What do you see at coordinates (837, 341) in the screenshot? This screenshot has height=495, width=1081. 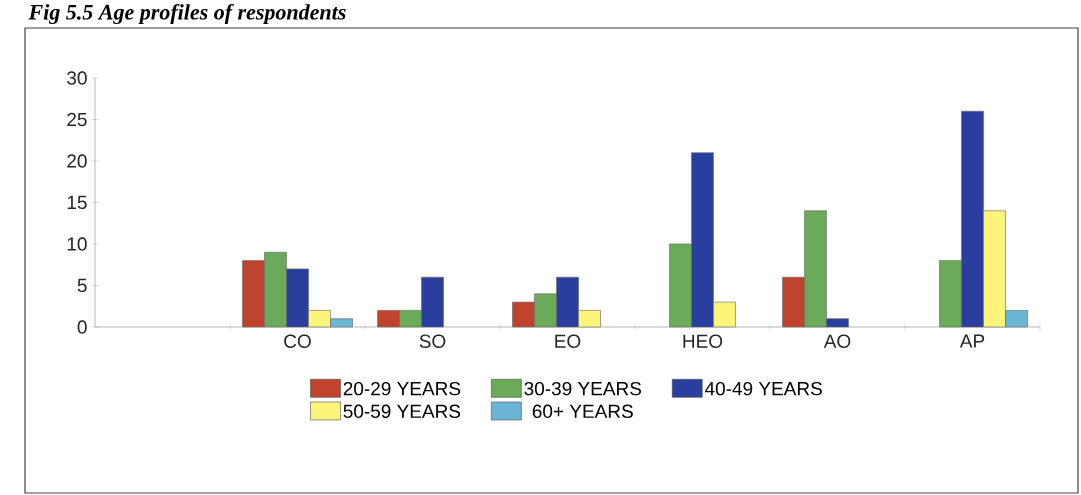 I see `x-tick-label: AO` at bounding box center [837, 341].